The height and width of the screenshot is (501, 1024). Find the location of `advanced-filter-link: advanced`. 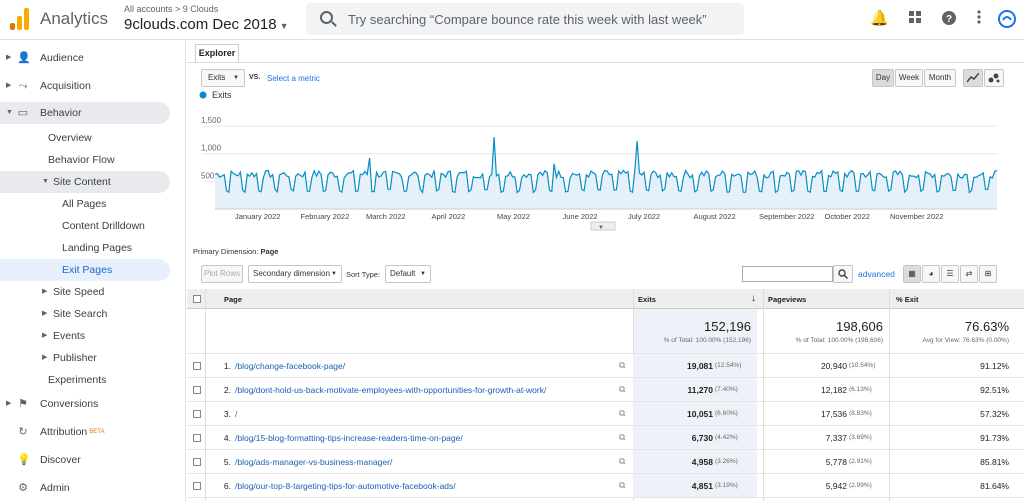

advanced-filter-link: advanced is located at coordinates (876, 274).